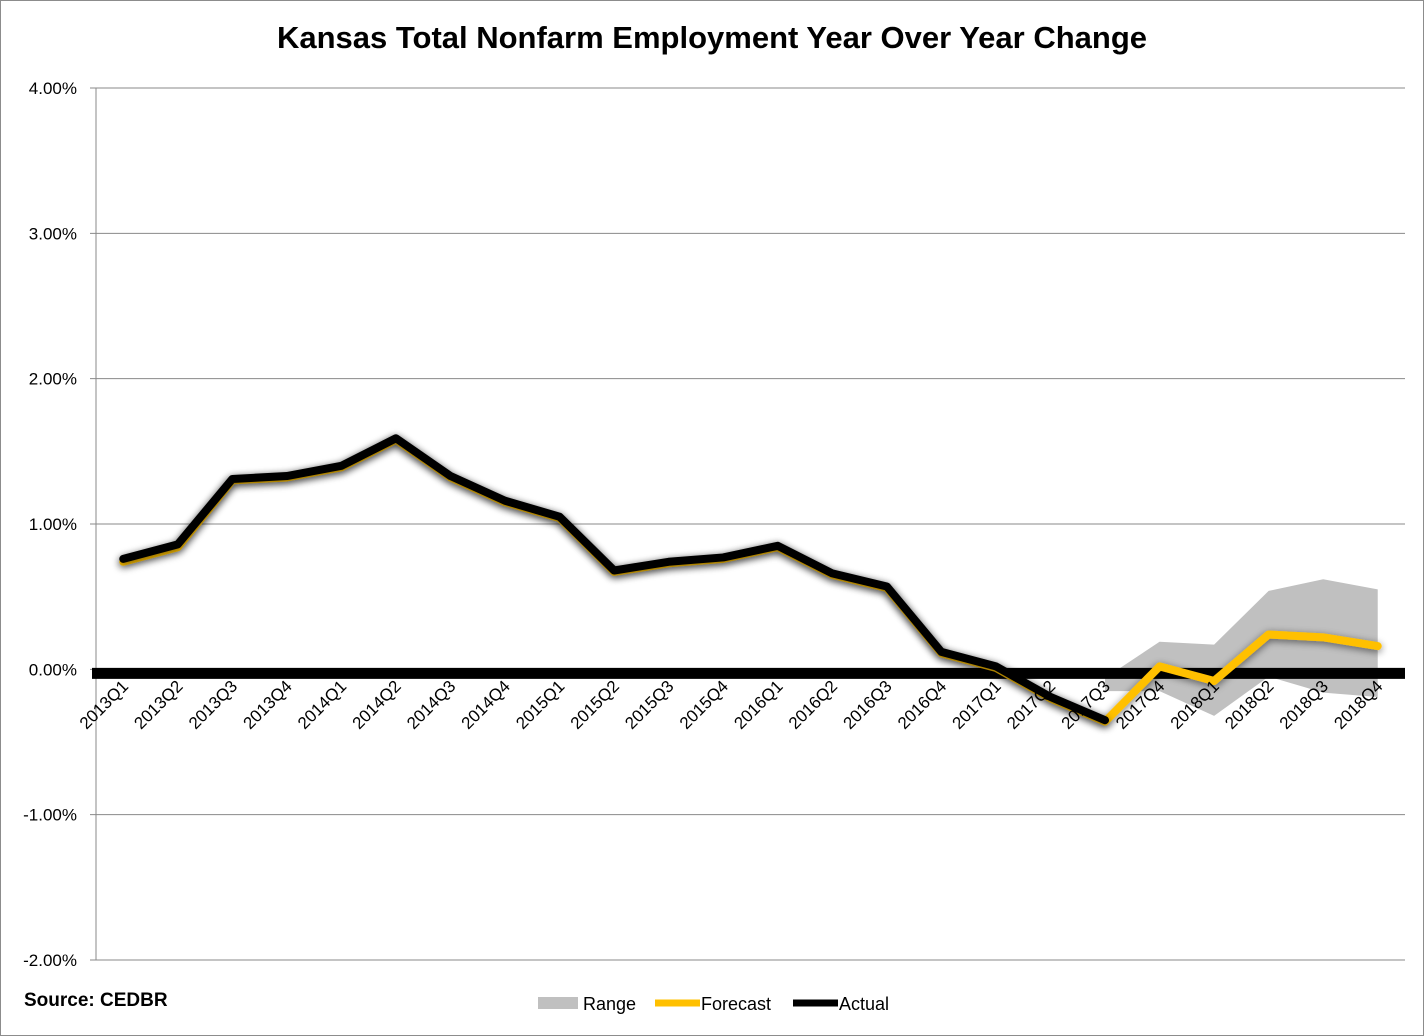  I want to click on legend-swatch-range, so click(558, 1003).